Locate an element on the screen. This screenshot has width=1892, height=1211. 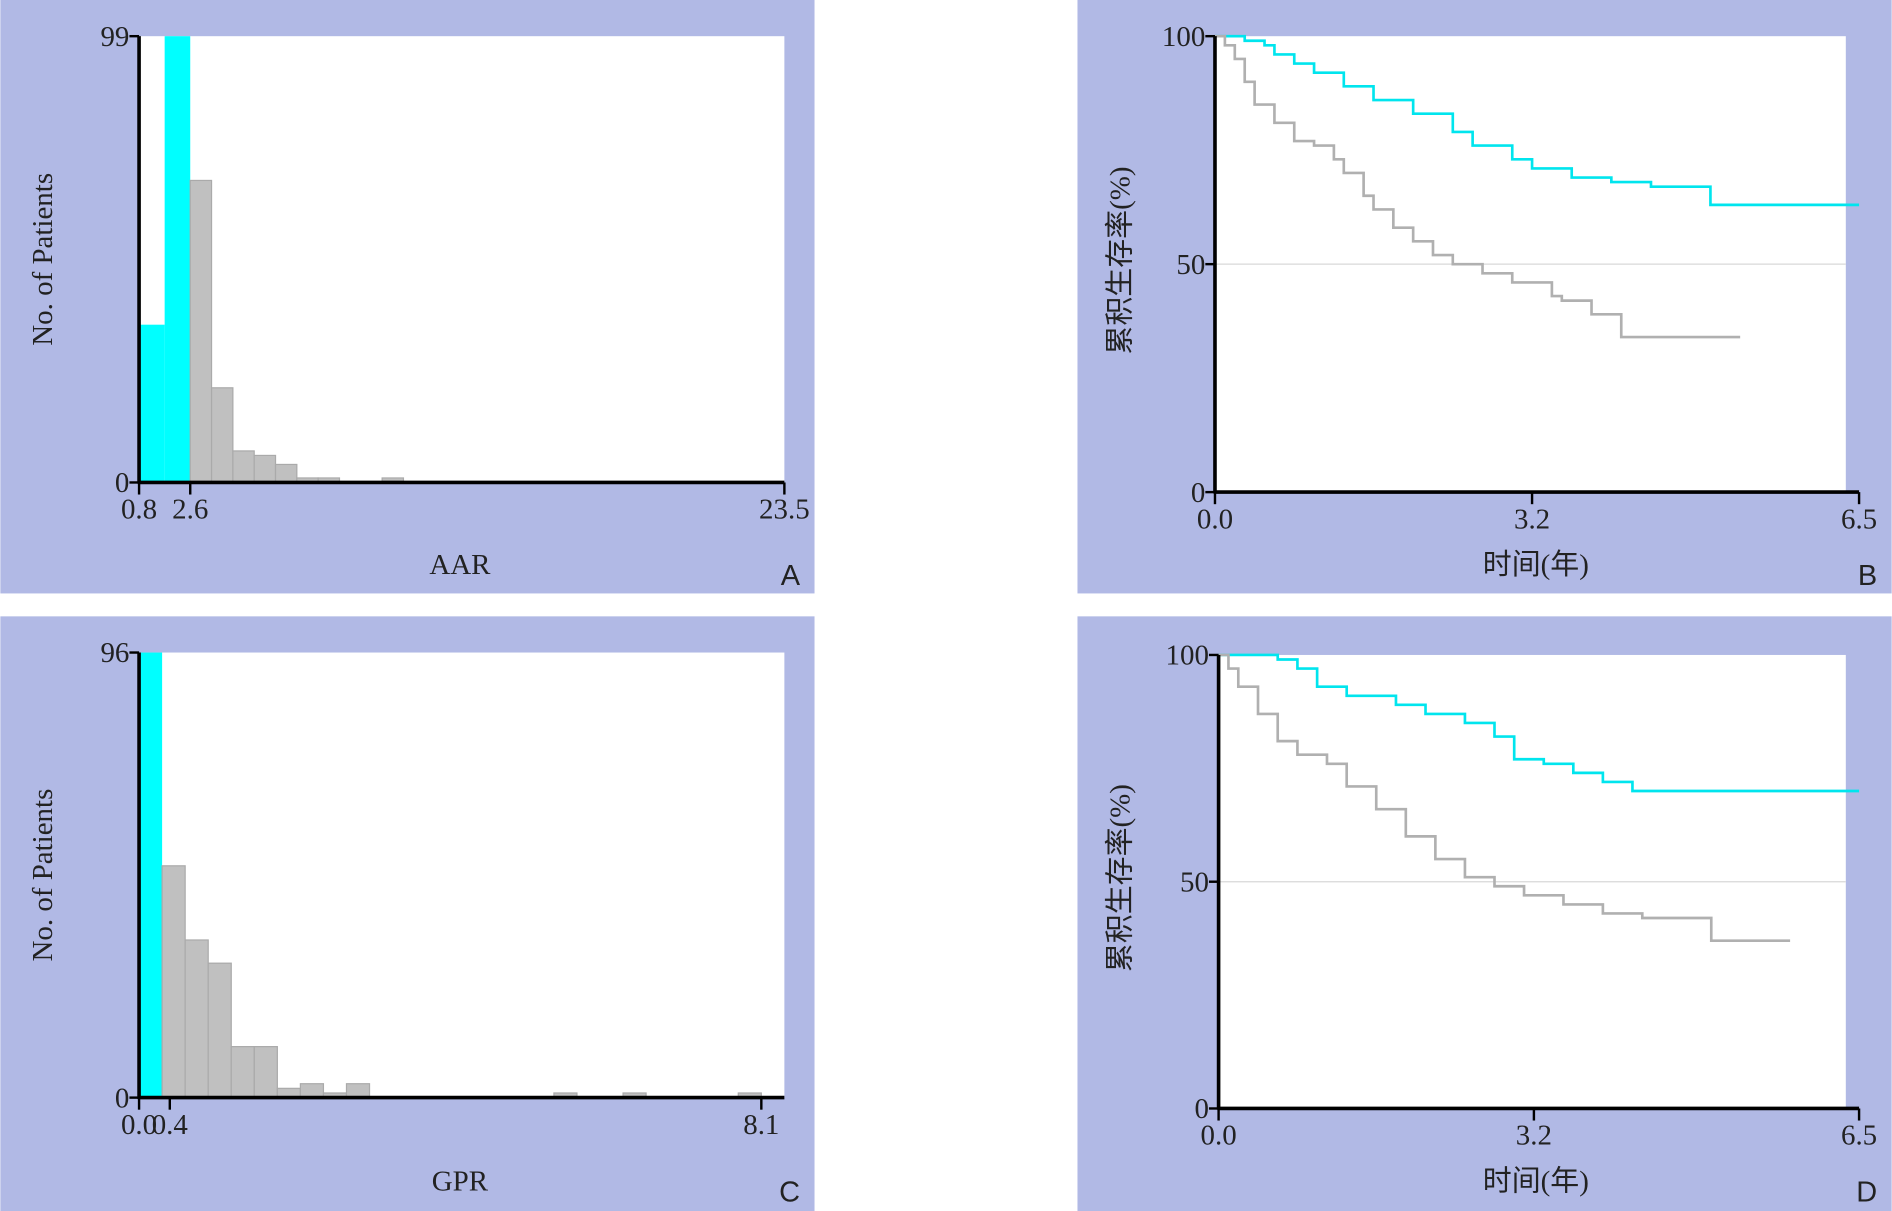
x-tick-label: 2.6 is located at coordinates (190, 510).